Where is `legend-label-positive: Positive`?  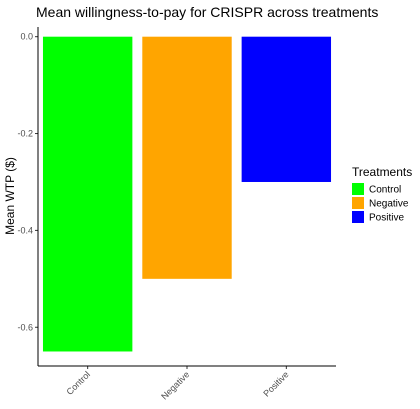
legend-label-positive: Positive is located at coordinates (386, 218).